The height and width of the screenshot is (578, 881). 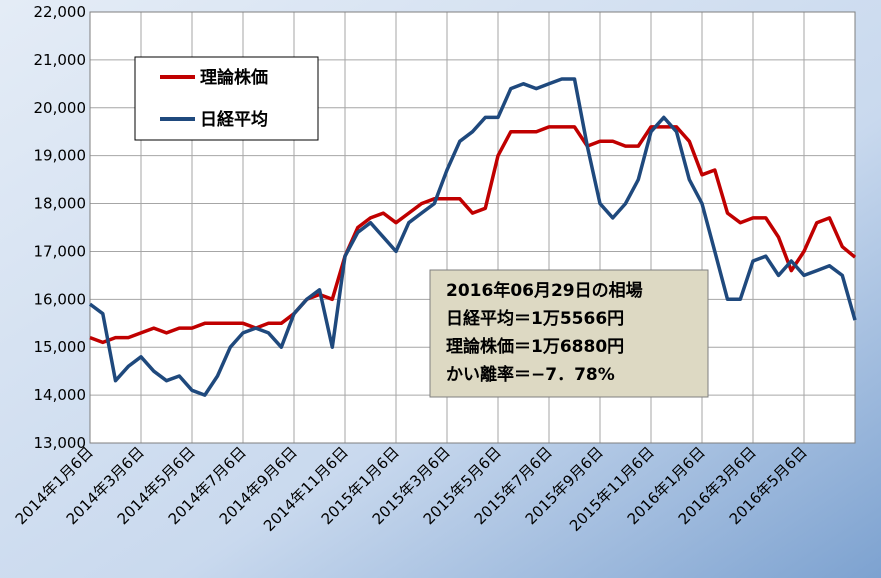 I want to click on annotation: 日経平均＝1万5566円, so click(x=535, y=318).